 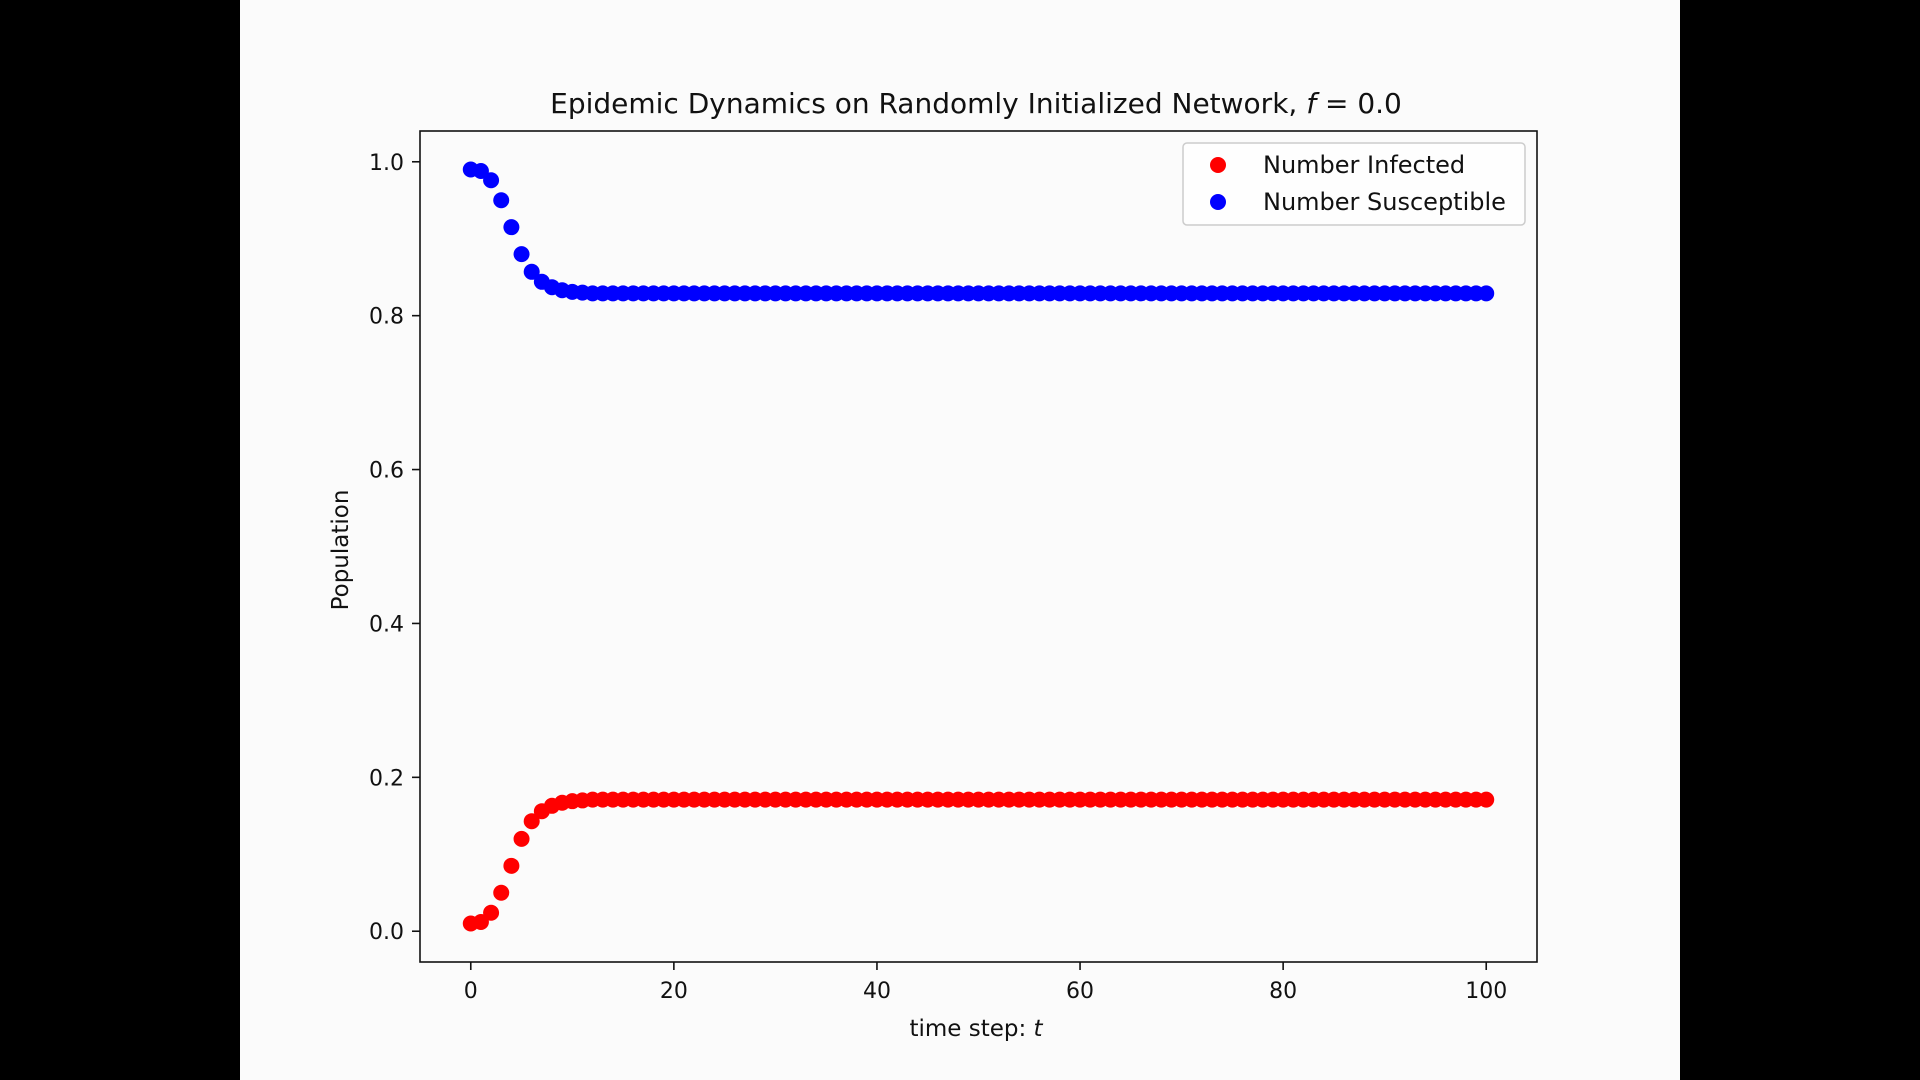 What do you see at coordinates (971, 1029) in the screenshot?
I see `x-axis-label-text: time step:` at bounding box center [971, 1029].